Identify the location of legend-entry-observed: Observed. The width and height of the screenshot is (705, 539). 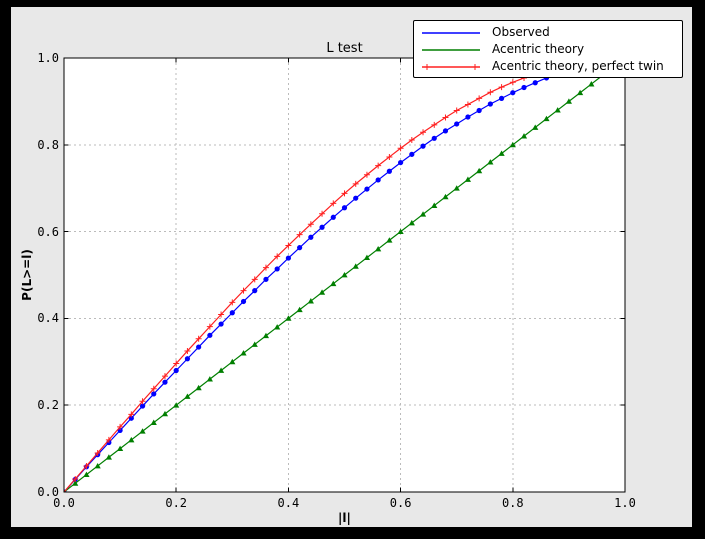
(548, 31).